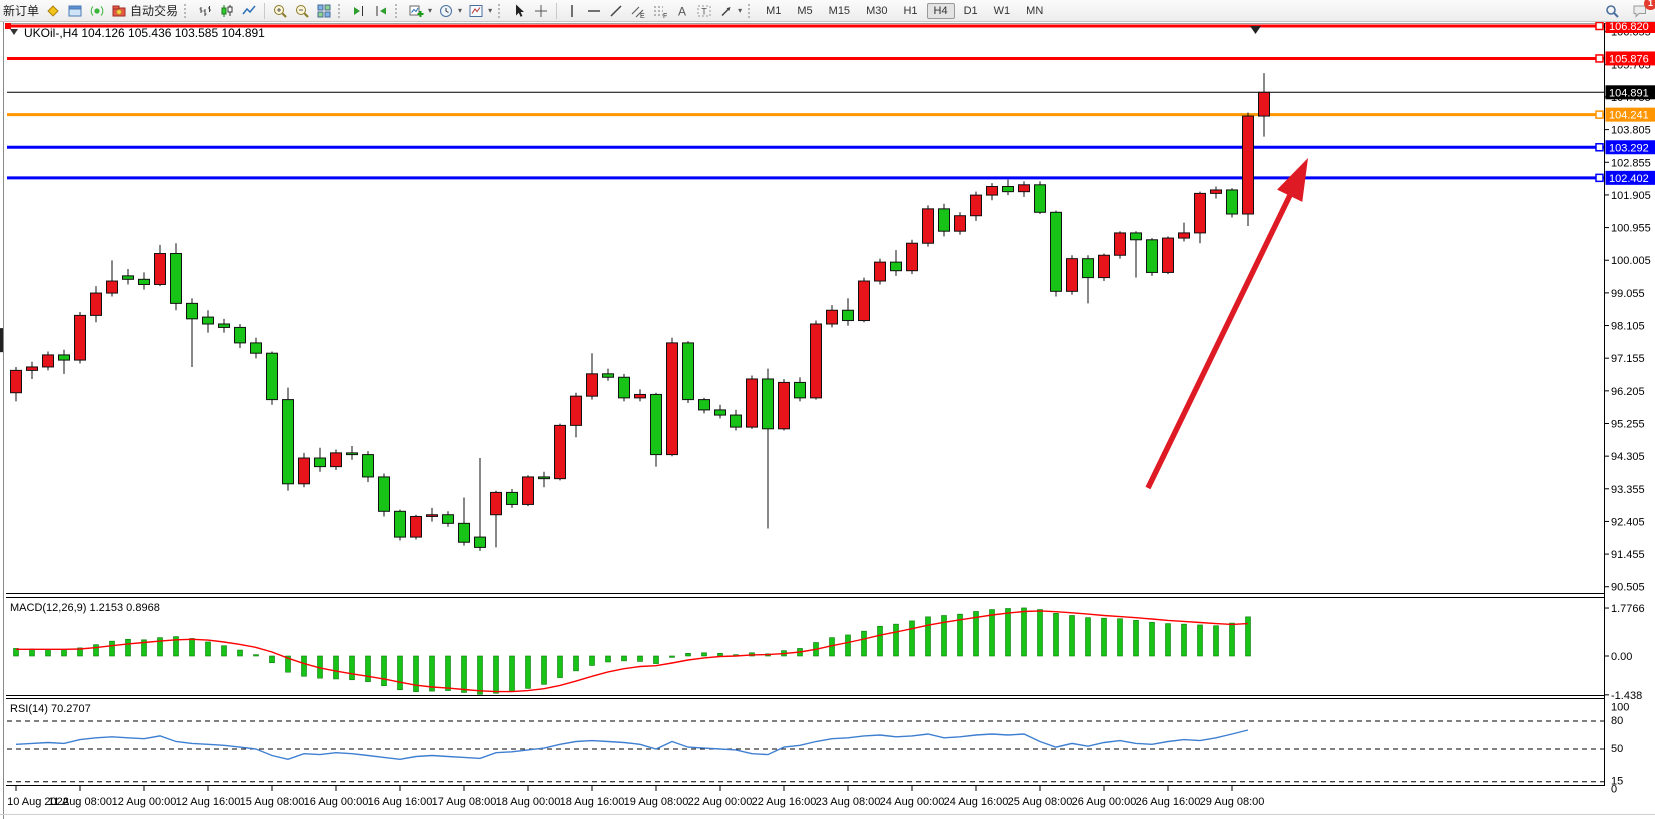 This screenshot has height=819, width=1655. I want to click on trend-arrow-annotation, so click(1222, 335).